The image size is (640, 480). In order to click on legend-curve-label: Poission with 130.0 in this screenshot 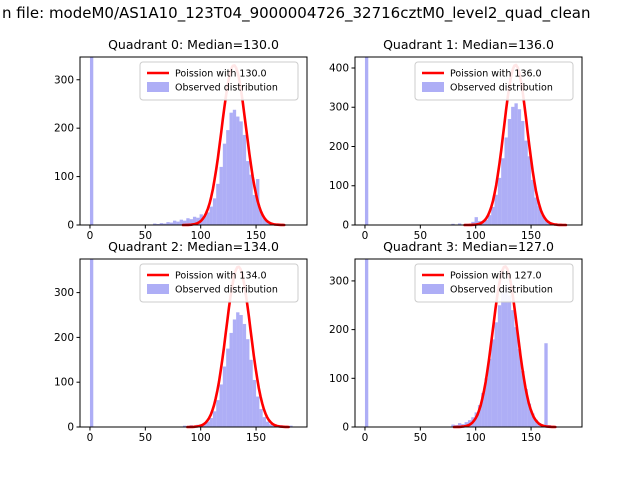, I will do `click(221, 74)`.